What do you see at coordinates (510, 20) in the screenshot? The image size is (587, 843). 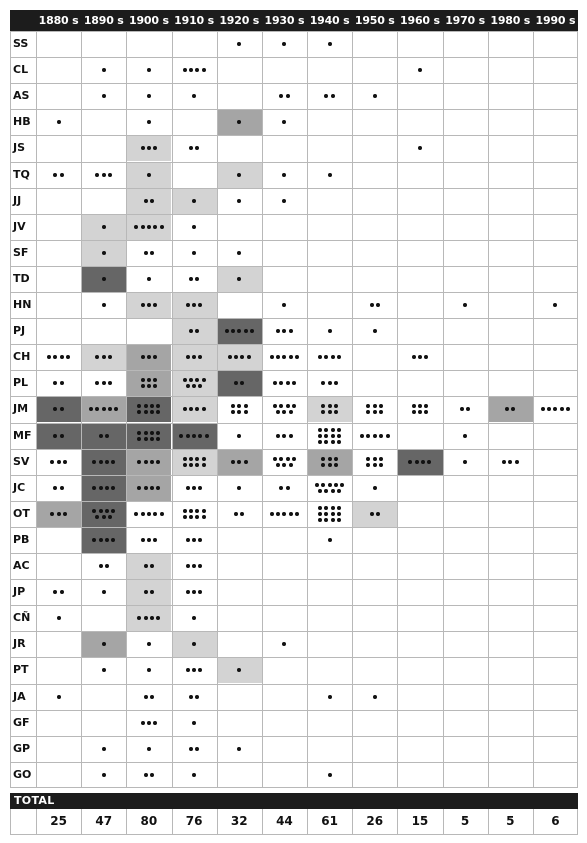 I see `decade-header: 1980 s` at bounding box center [510, 20].